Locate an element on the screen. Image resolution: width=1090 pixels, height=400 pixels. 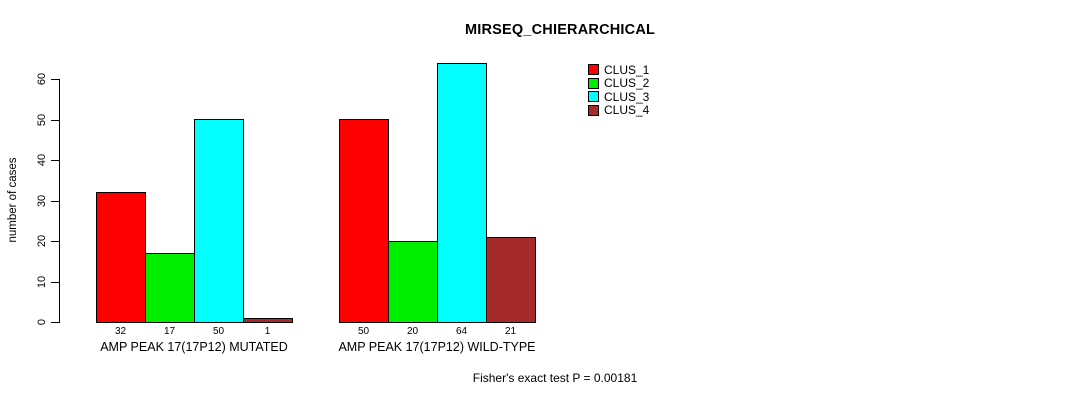
bar-value-label: 21 is located at coordinates (510, 331).